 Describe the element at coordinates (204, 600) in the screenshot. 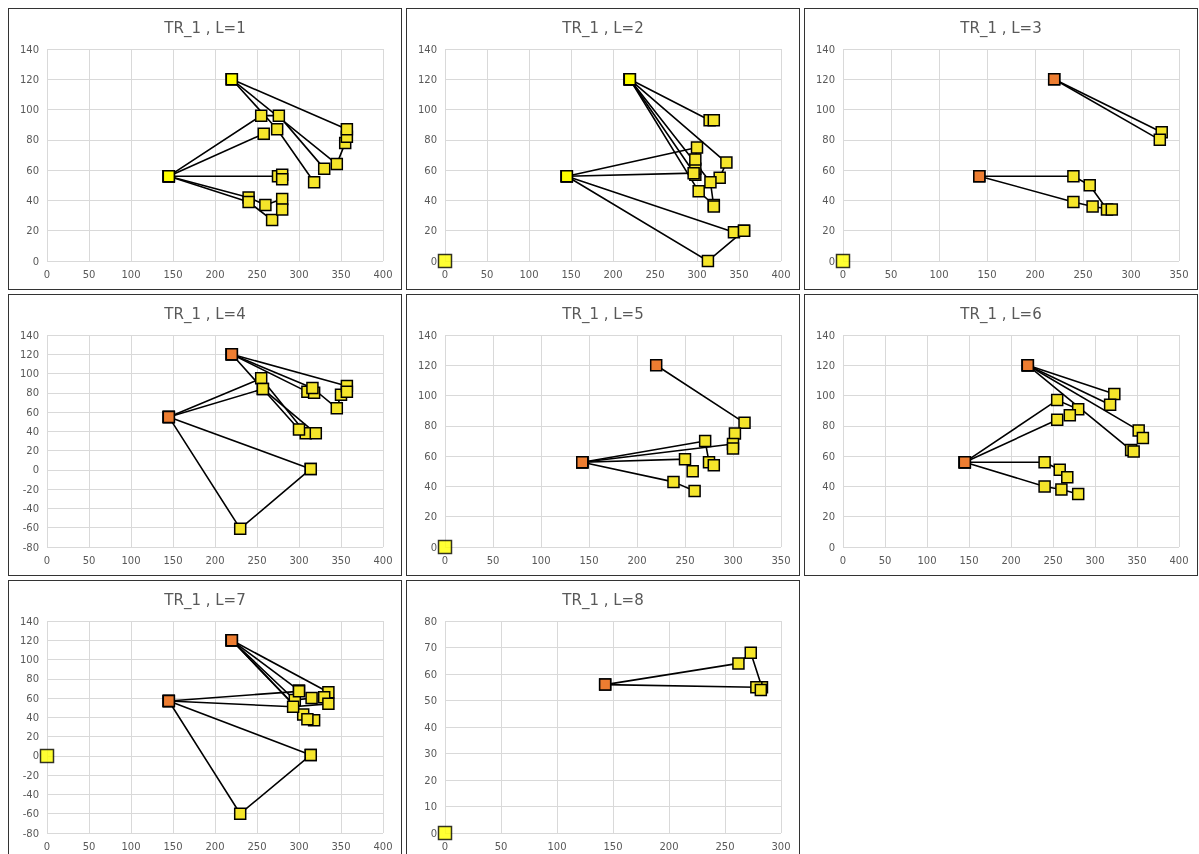

I see `chart-title: TR_1 , L=7` at that location.